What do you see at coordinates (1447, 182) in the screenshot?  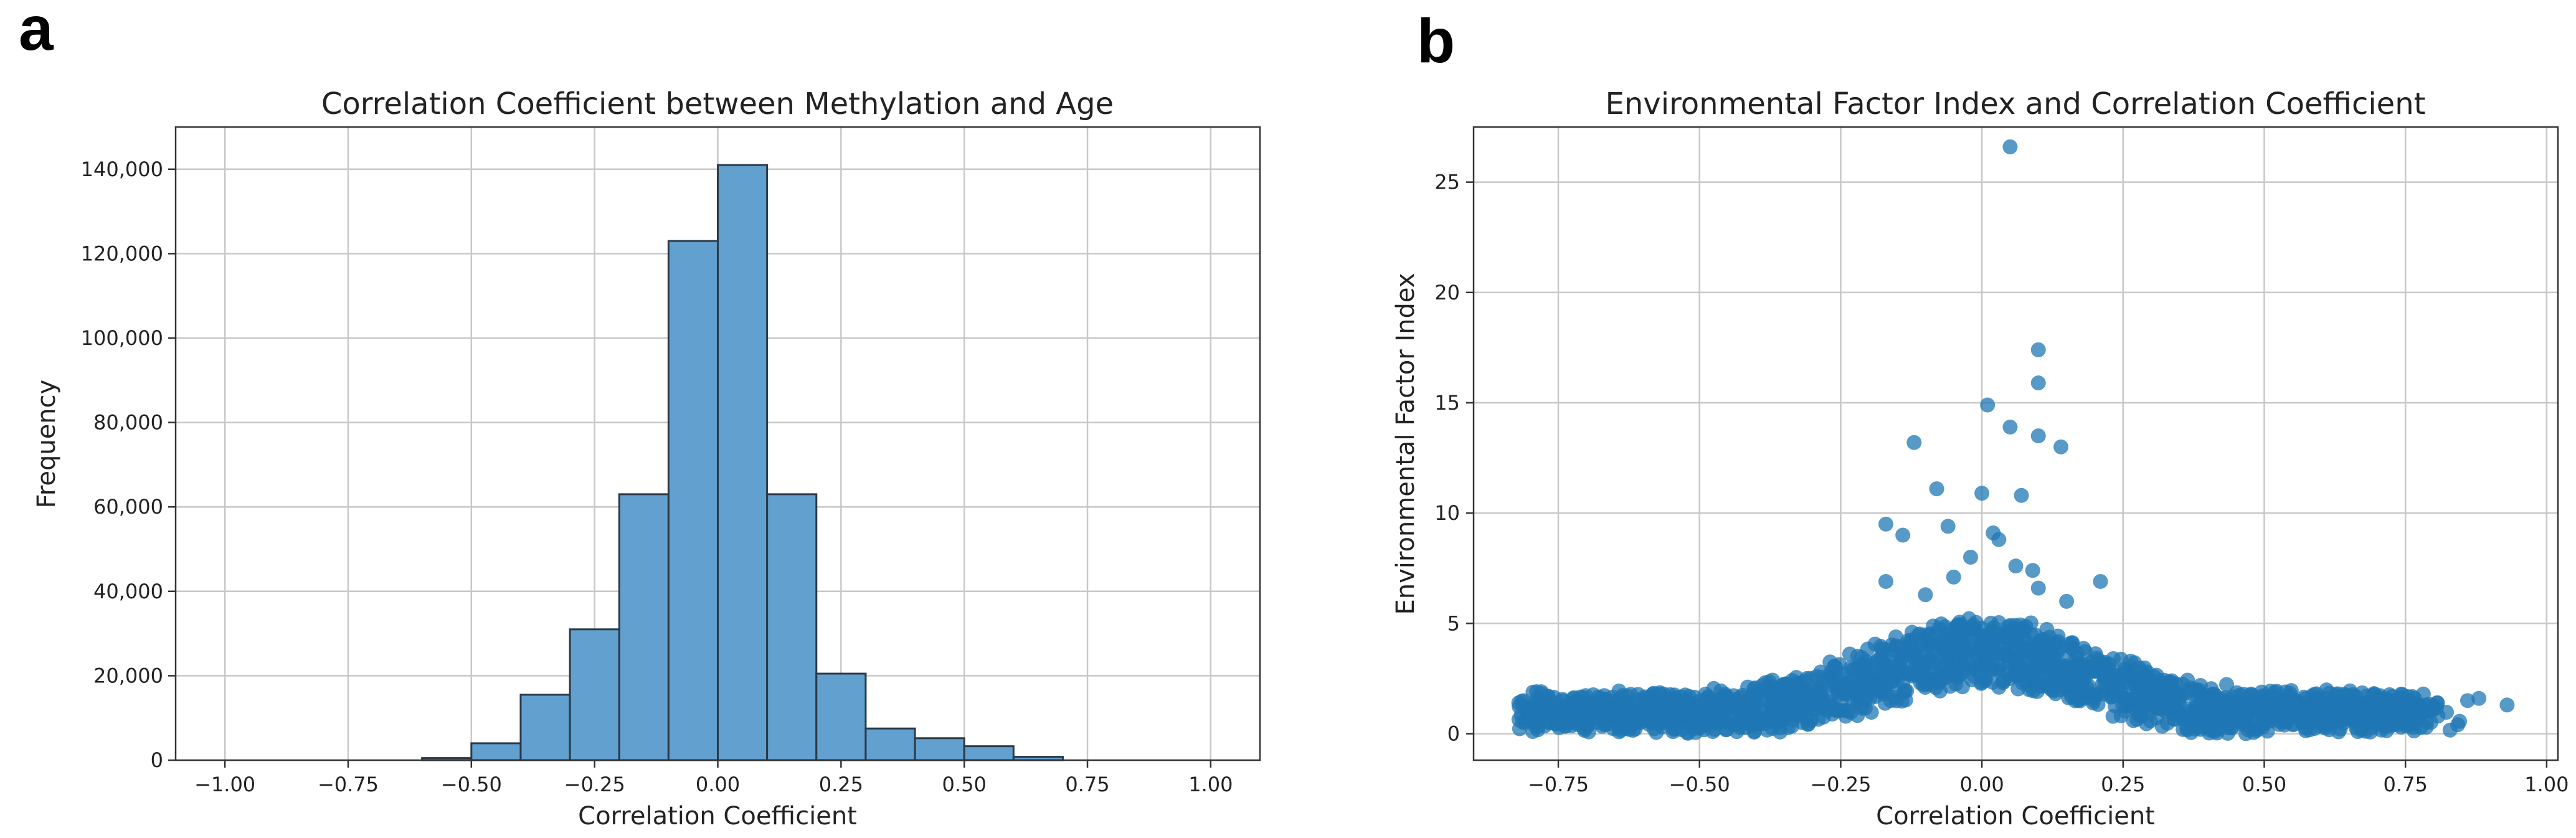 I see `scatter-y-tick-label: 25` at bounding box center [1447, 182].